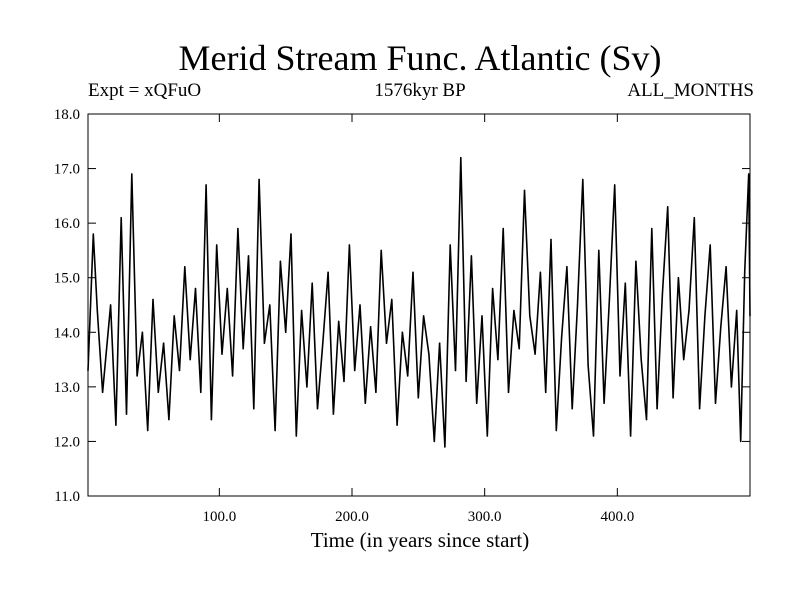 Image resolution: width=800 pixels, height=600 pixels. Describe the element at coordinates (420, 540) in the screenshot. I see `x-axis-label: Time (in years since start)` at that location.